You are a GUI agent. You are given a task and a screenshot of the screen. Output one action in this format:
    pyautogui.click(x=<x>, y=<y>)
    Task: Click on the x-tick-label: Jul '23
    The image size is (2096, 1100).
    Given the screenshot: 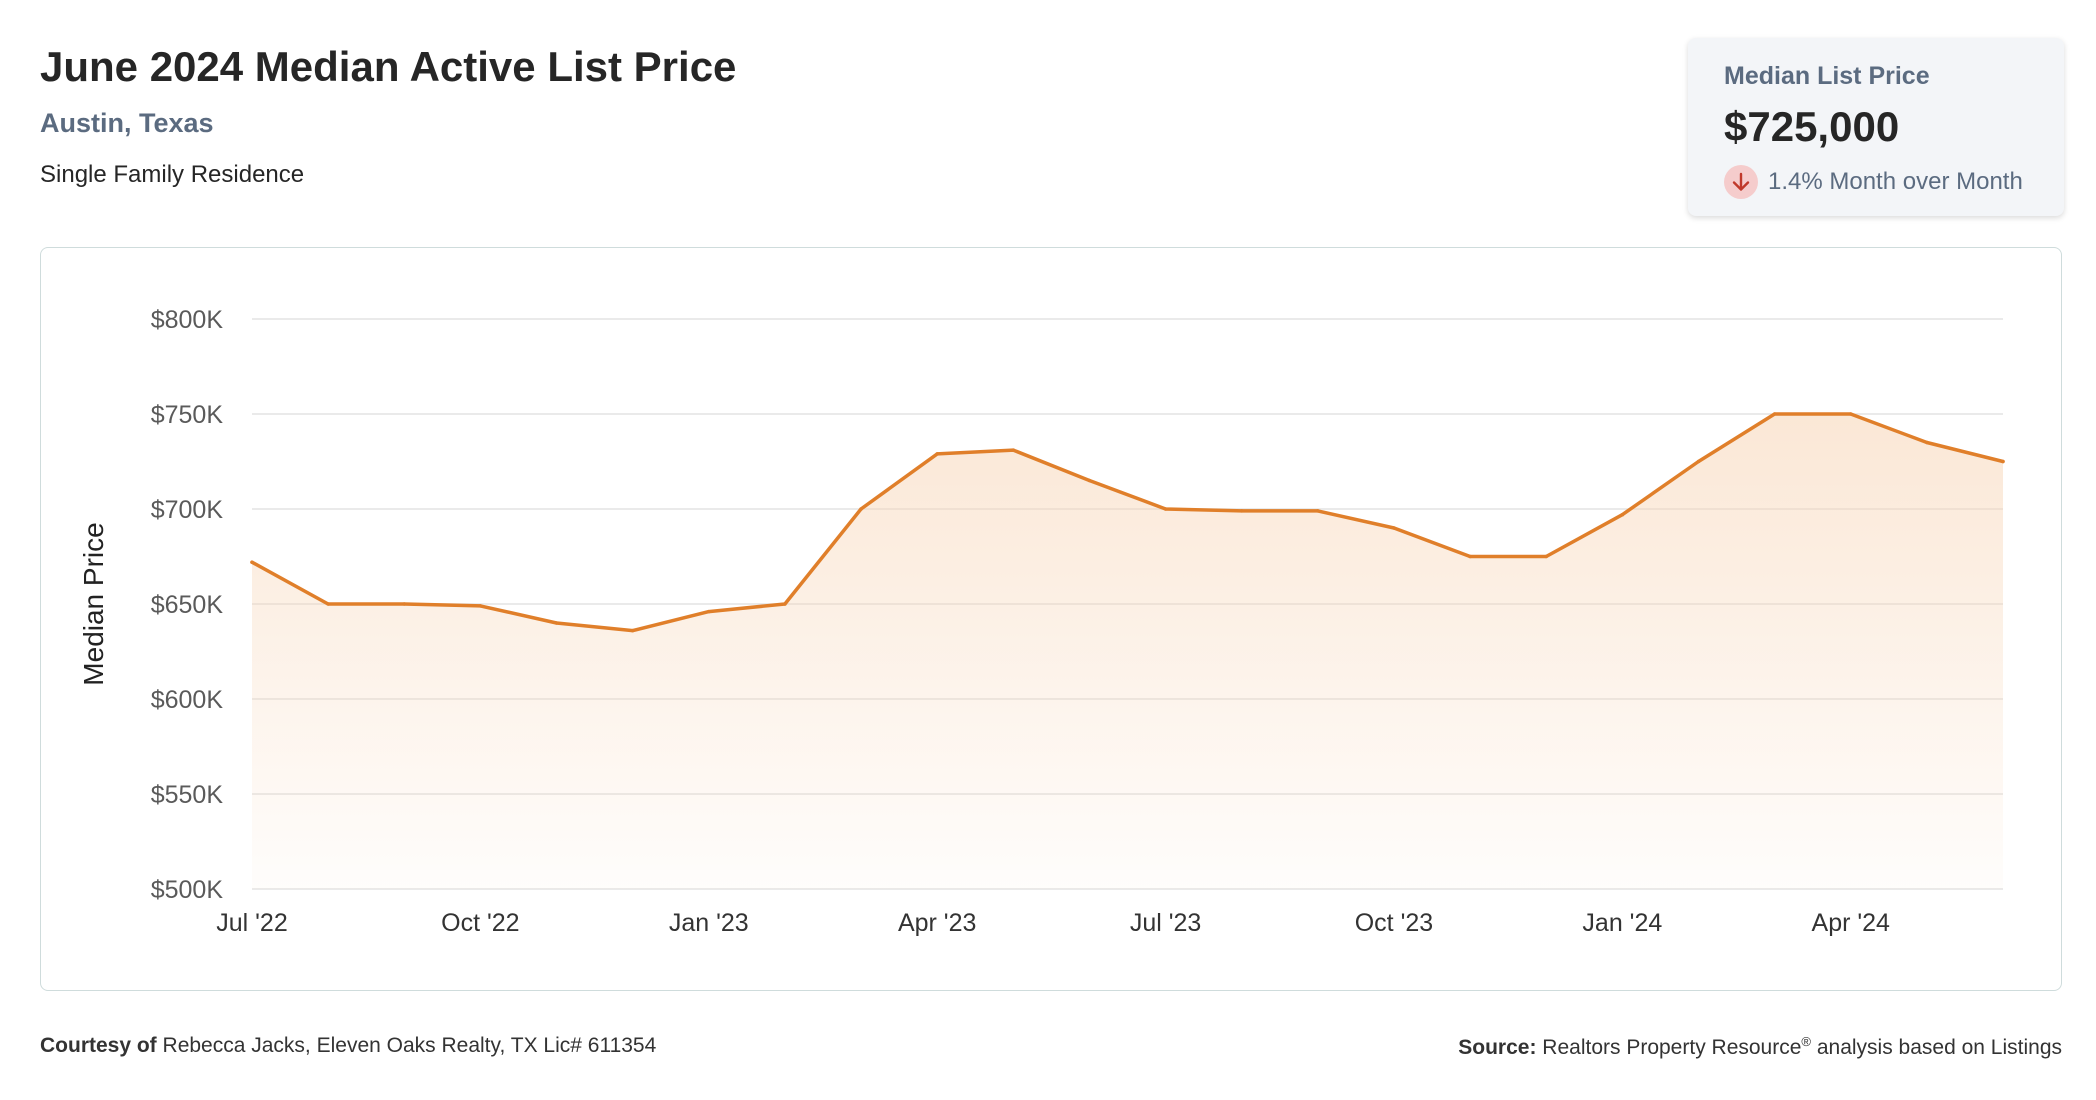 What is the action you would take?
    pyautogui.click(x=1165, y=923)
    